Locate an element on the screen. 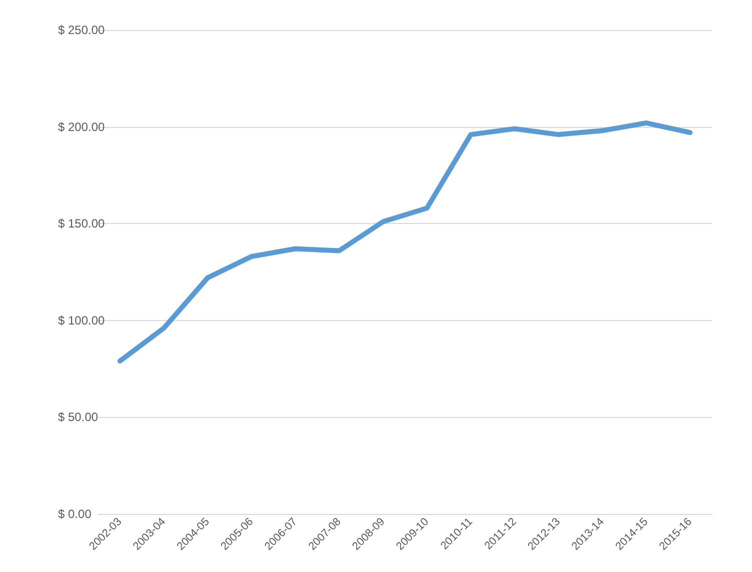  y-tick-label: $ 150.00 is located at coordinates (82, 223).